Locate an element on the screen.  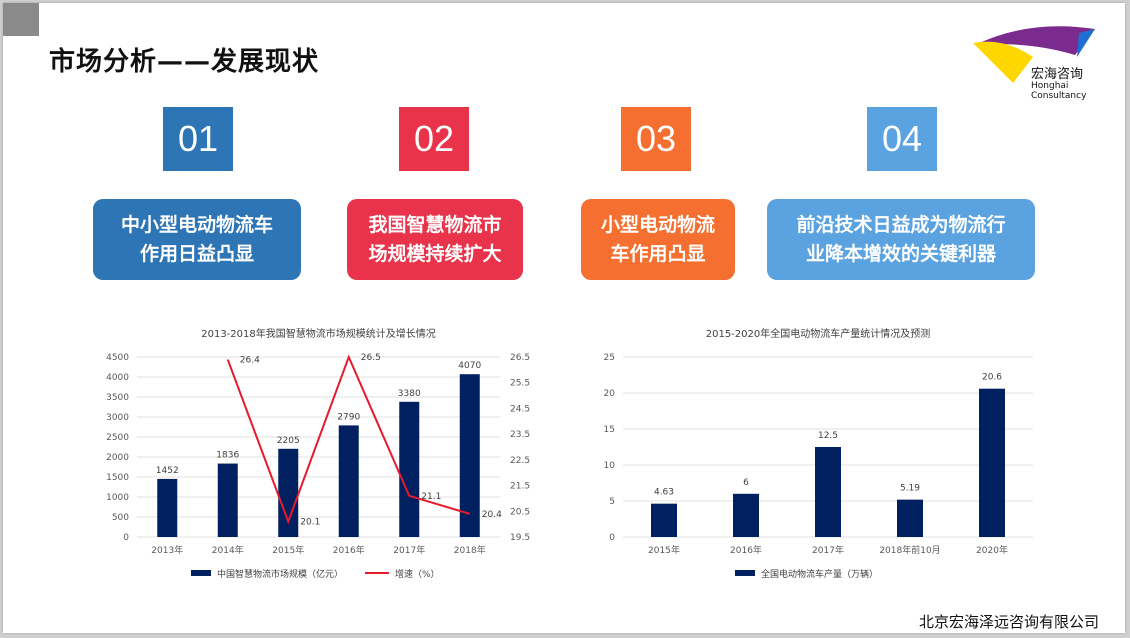
y-tick-label: 3000 is located at coordinates (117, 418).